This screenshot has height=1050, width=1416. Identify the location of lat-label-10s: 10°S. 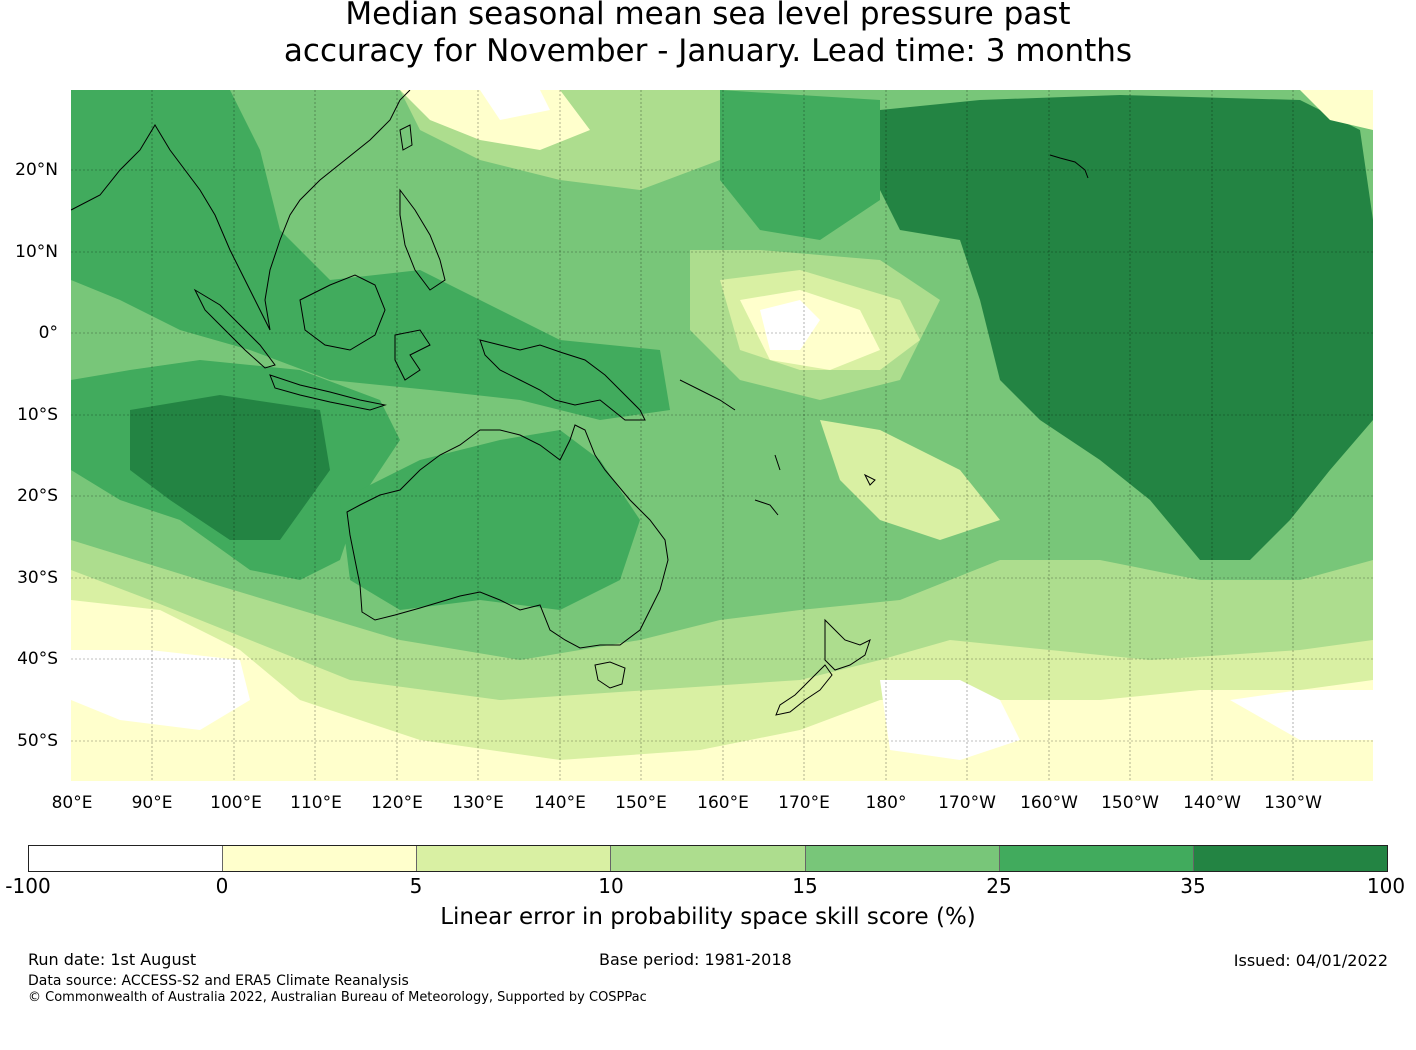
(37, 415).